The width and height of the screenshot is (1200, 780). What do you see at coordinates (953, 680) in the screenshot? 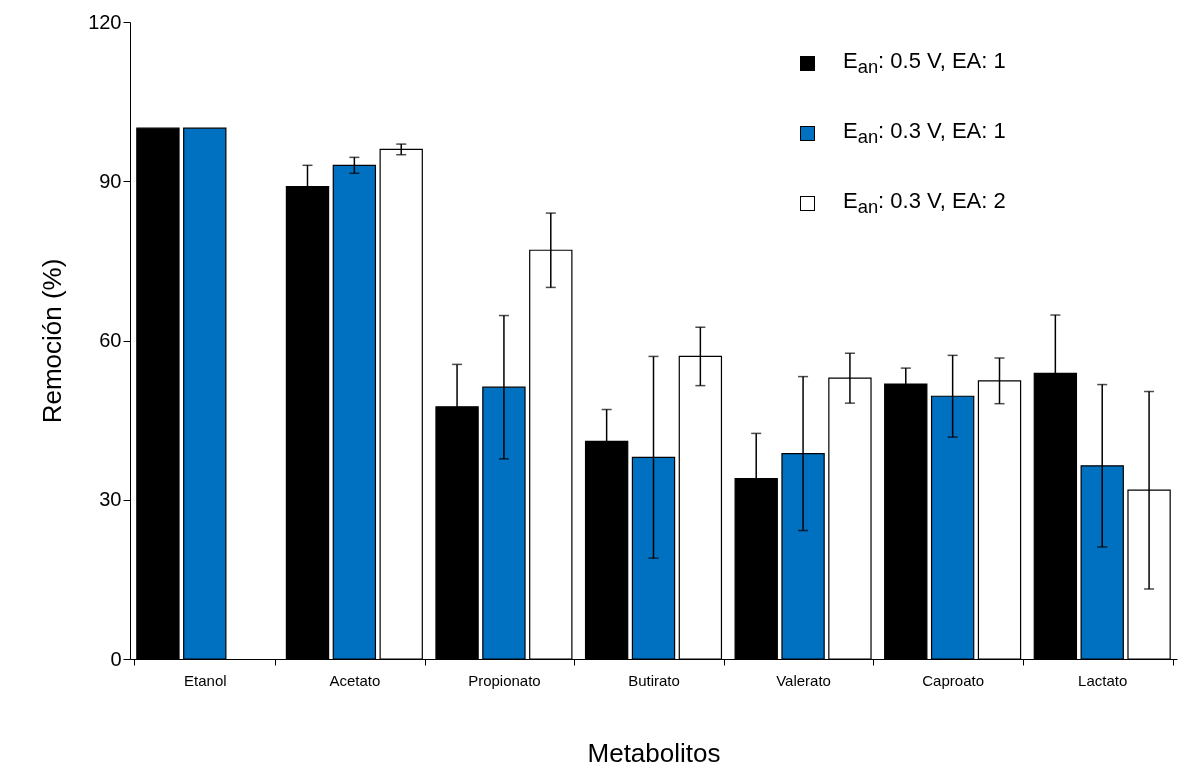
I see `x-tick-label: Caproato` at bounding box center [953, 680].